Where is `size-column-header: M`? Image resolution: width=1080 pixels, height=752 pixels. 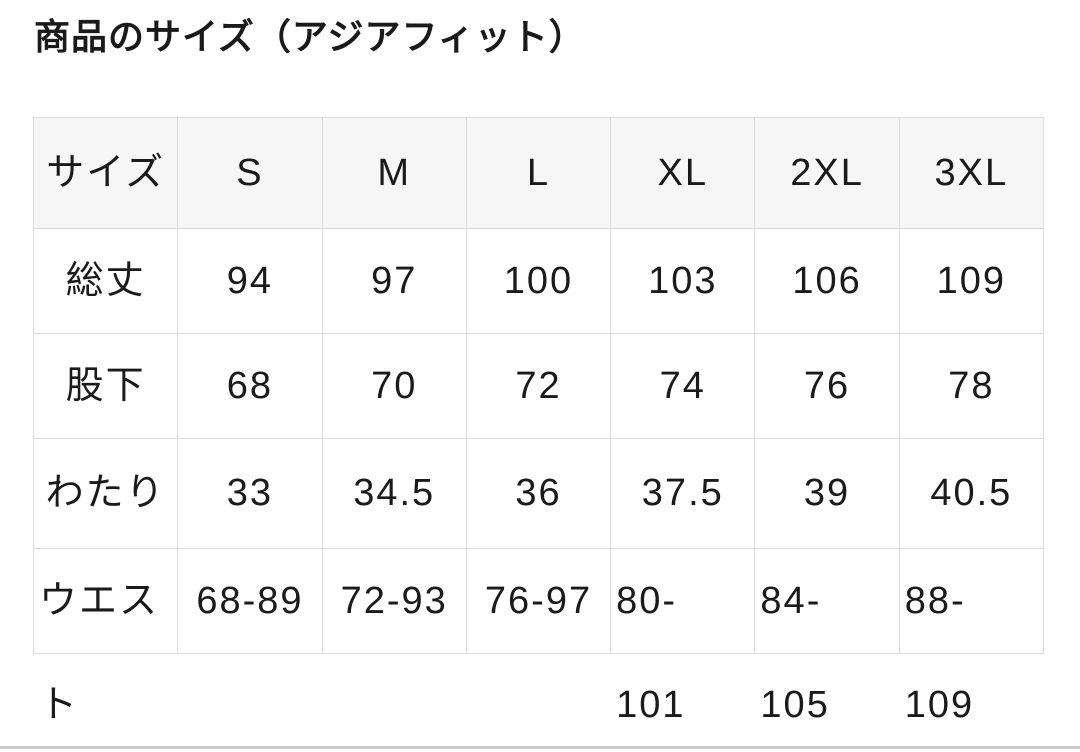
size-column-header: M is located at coordinates (394, 173).